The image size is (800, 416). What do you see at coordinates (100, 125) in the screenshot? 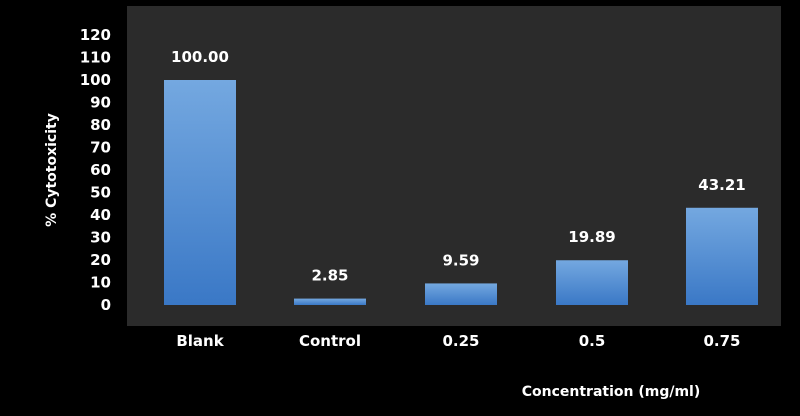
I see `y-tick-label: 80` at bounding box center [100, 125].